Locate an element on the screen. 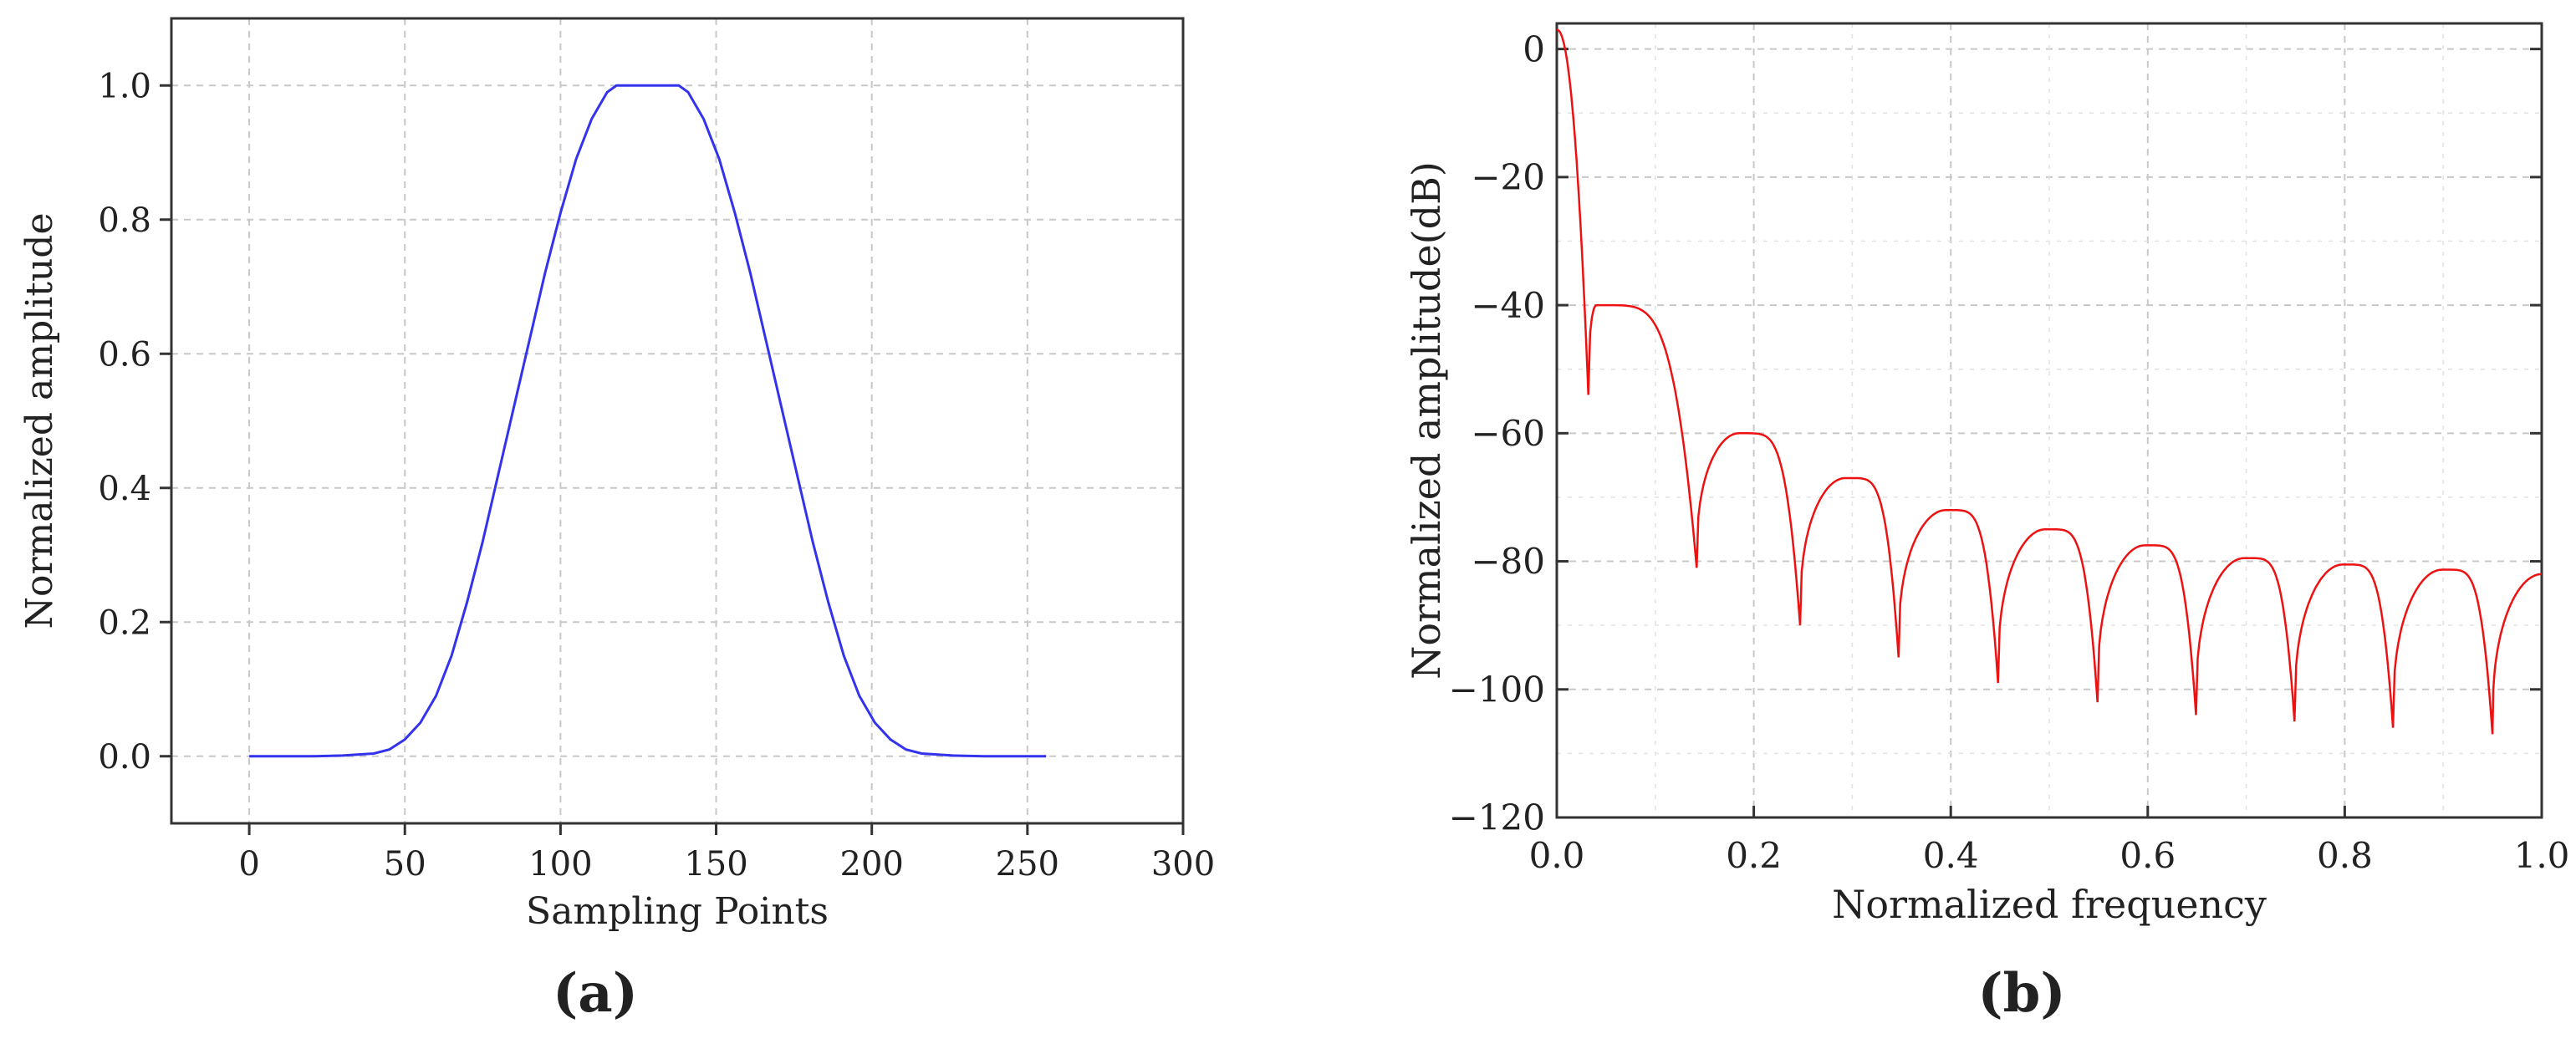 The width and height of the screenshot is (2576, 1049). x-tick-label: 0.6 is located at coordinates (2148, 855).